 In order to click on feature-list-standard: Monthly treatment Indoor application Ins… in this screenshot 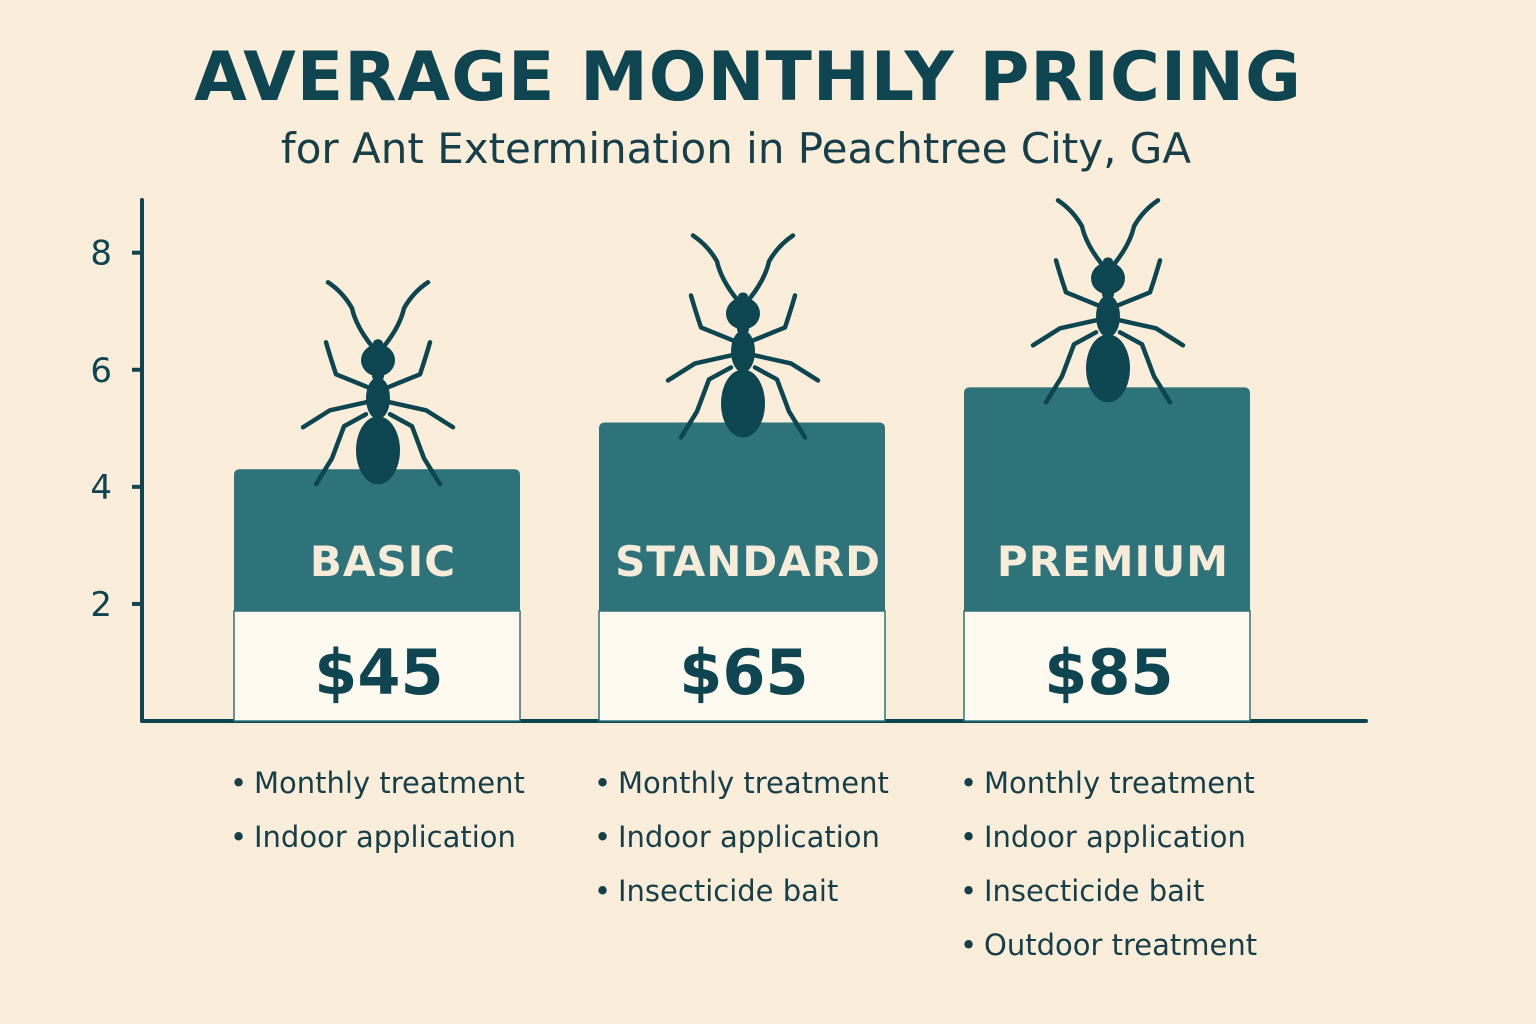, I will do `click(741, 837)`.